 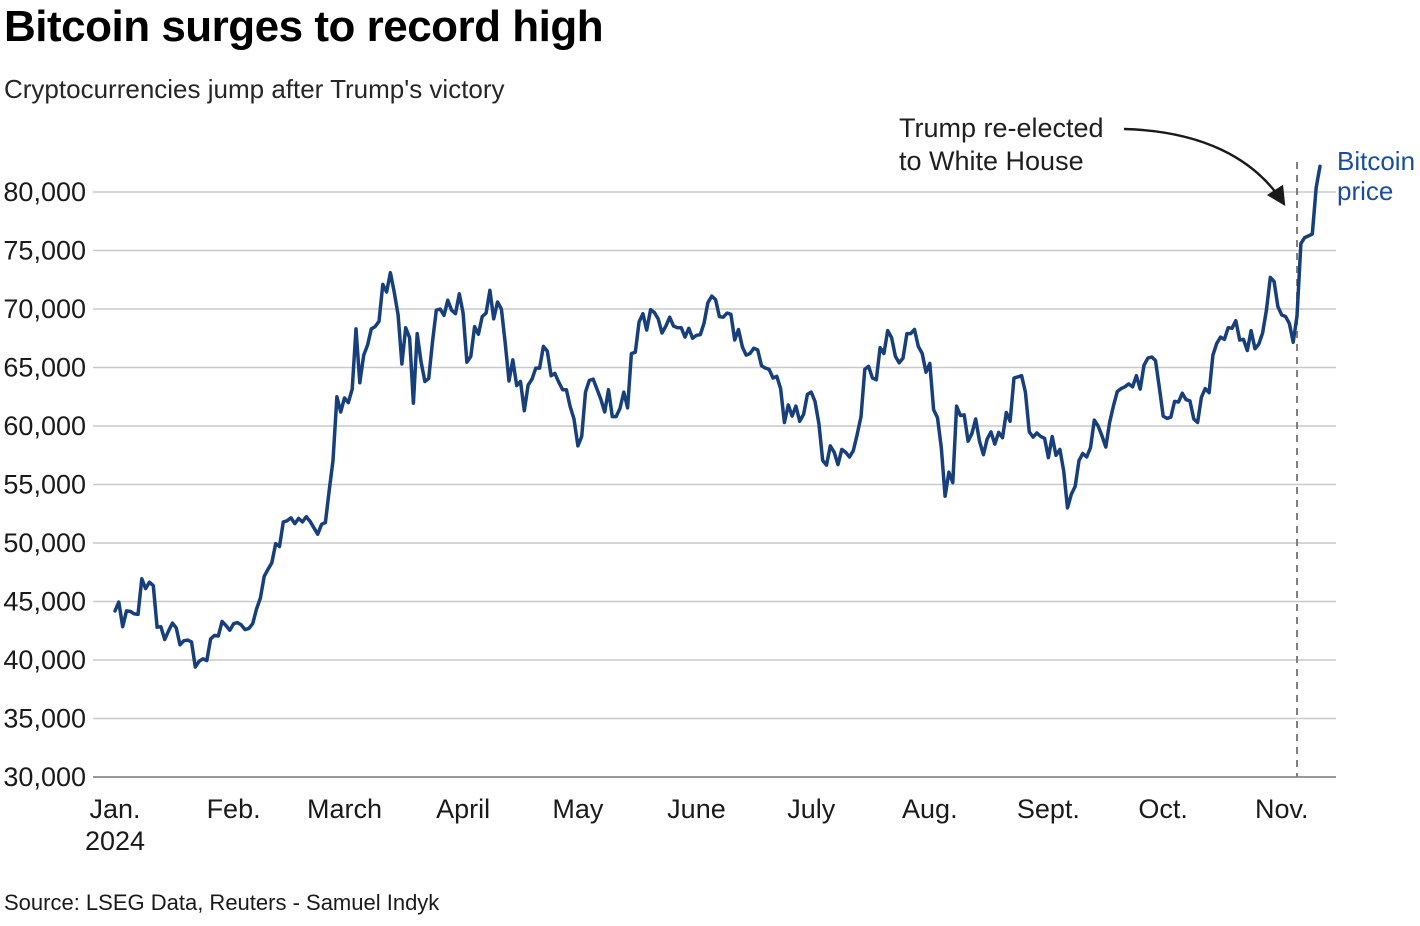 I want to click on x-tick-label: Aug., so click(x=930, y=809).